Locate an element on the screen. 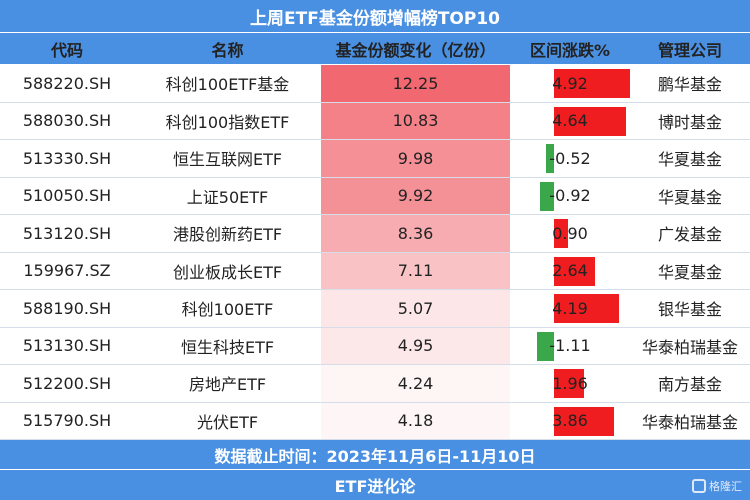  range-change-value: 2.64 is located at coordinates (570, 271).